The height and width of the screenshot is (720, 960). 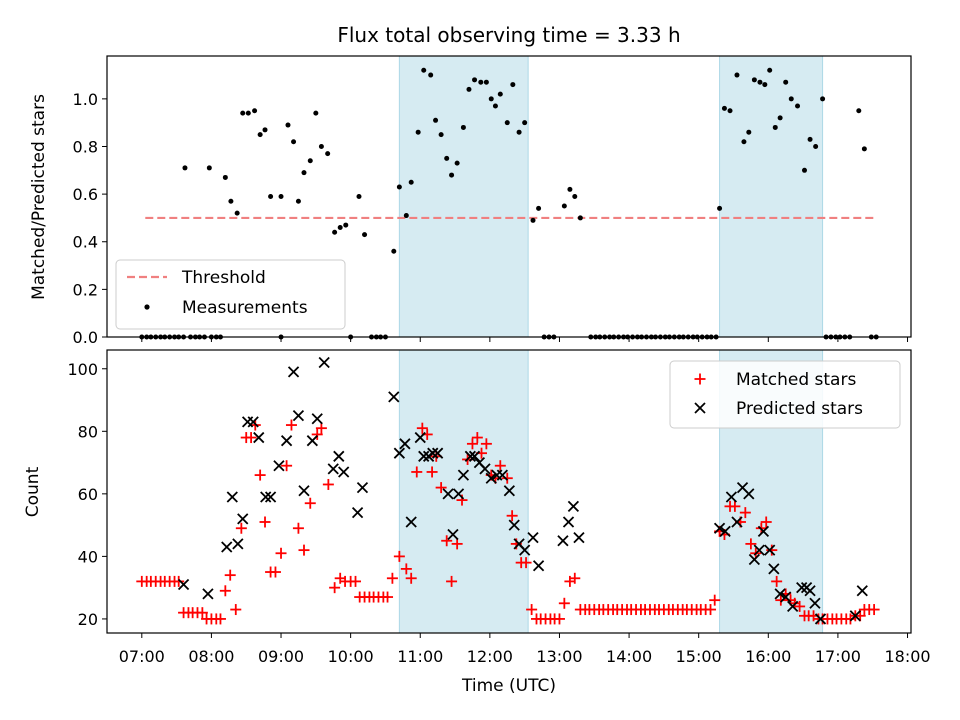 What do you see at coordinates (85, 194) in the screenshot?
I see `top-y-tick-label: 0.6` at bounding box center [85, 194].